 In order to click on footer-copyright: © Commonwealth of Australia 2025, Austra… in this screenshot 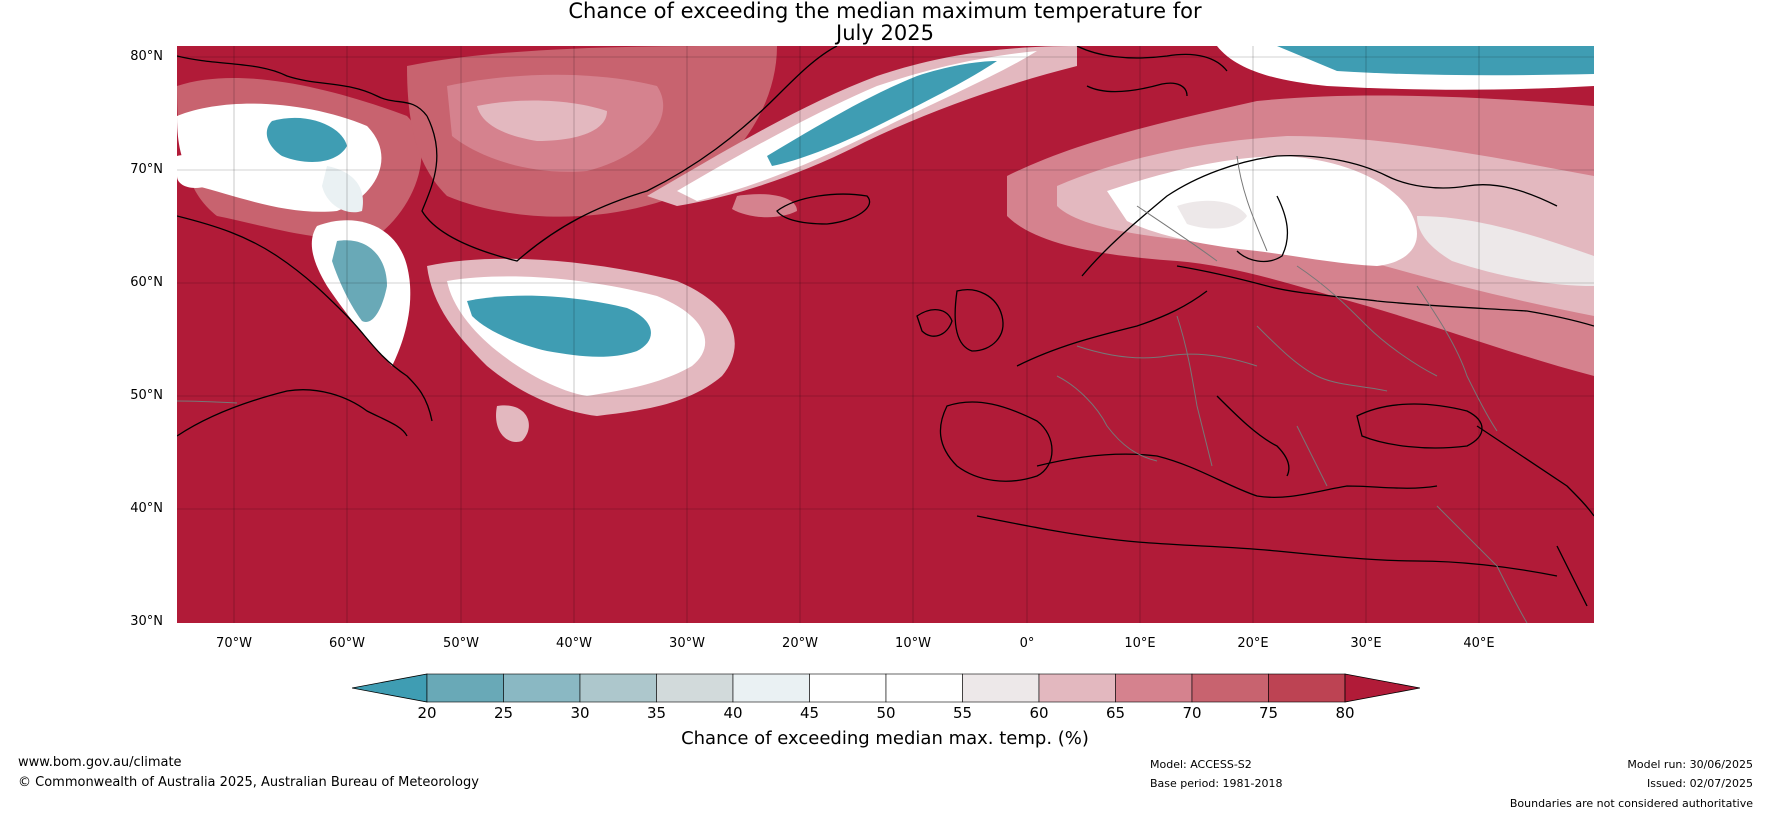, I will do `click(248, 782)`.